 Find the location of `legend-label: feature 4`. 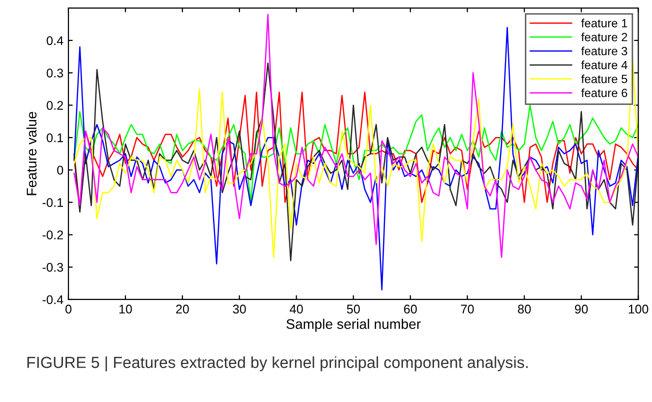

legend-label: feature 4 is located at coordinates (604, 65).